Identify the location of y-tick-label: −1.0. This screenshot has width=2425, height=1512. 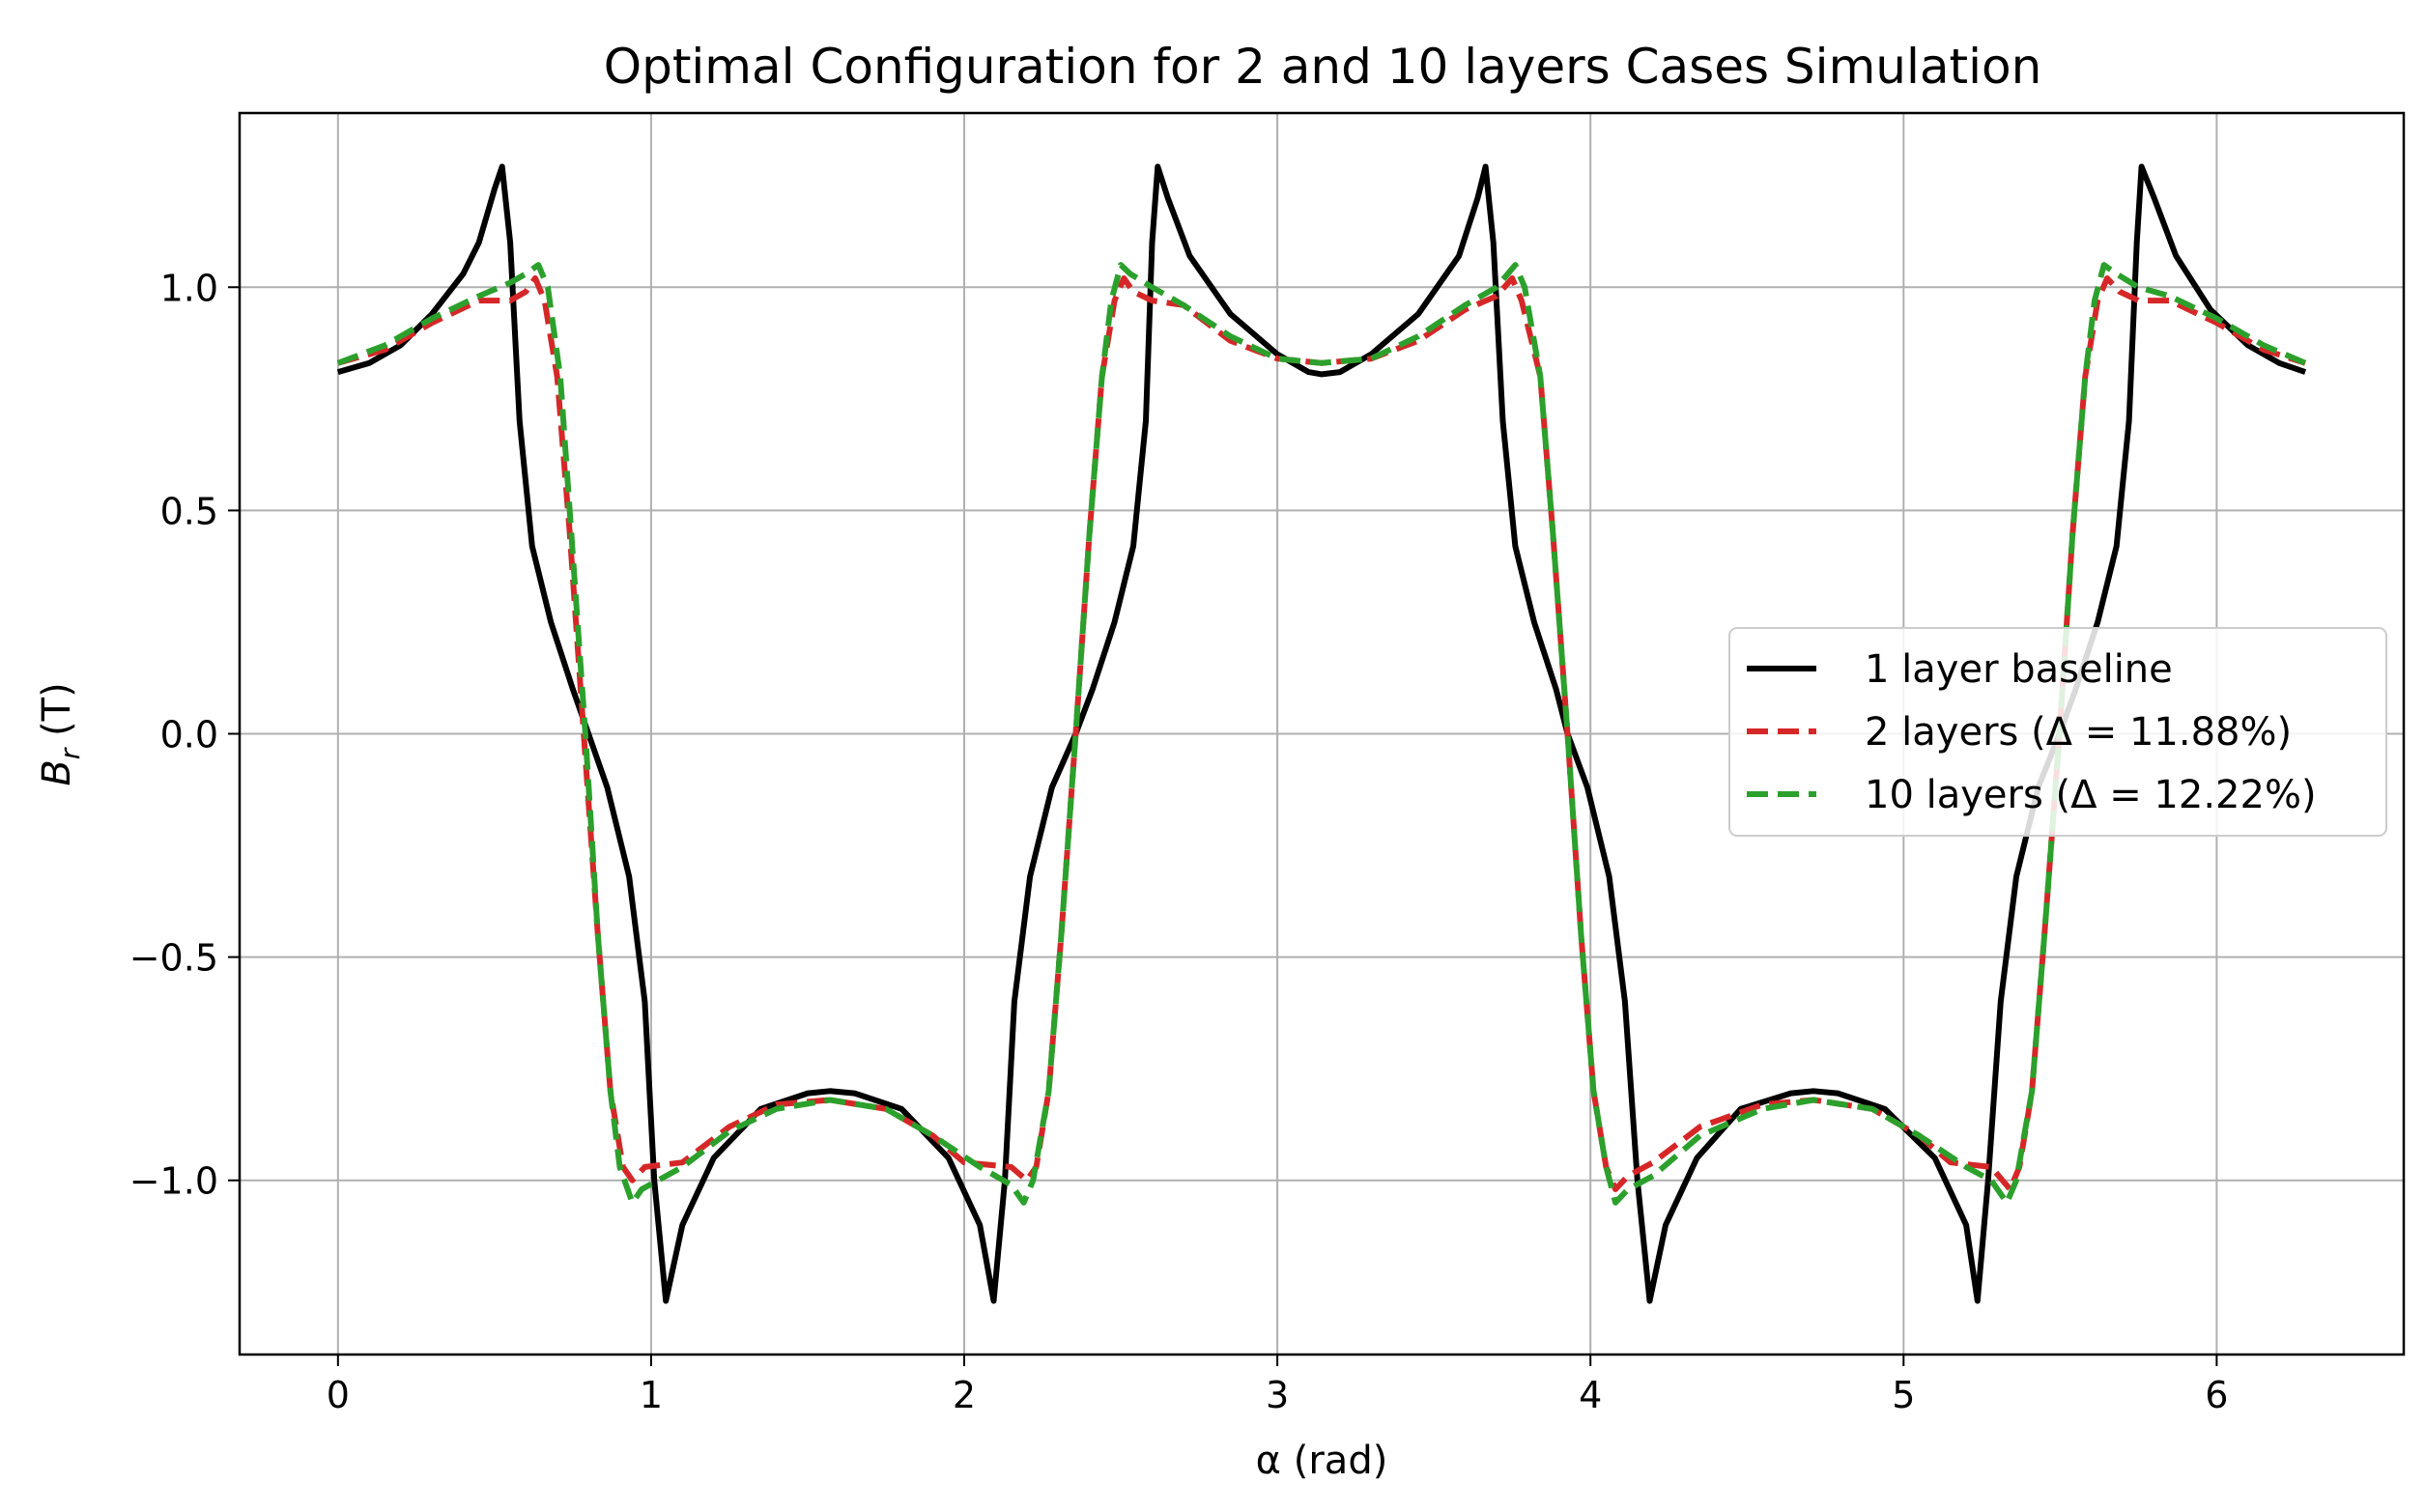
(173, 1181).